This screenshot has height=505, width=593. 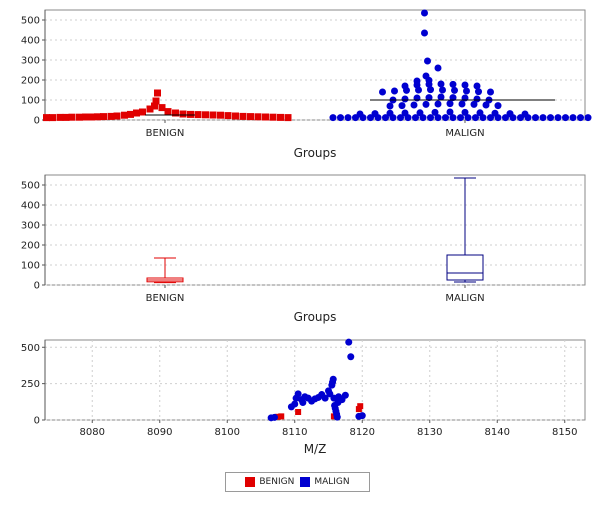 What do you see at coordinates (30, 384) in the screenshot?
I see `y-tick-label: 250` at bounding box center [30, 384].